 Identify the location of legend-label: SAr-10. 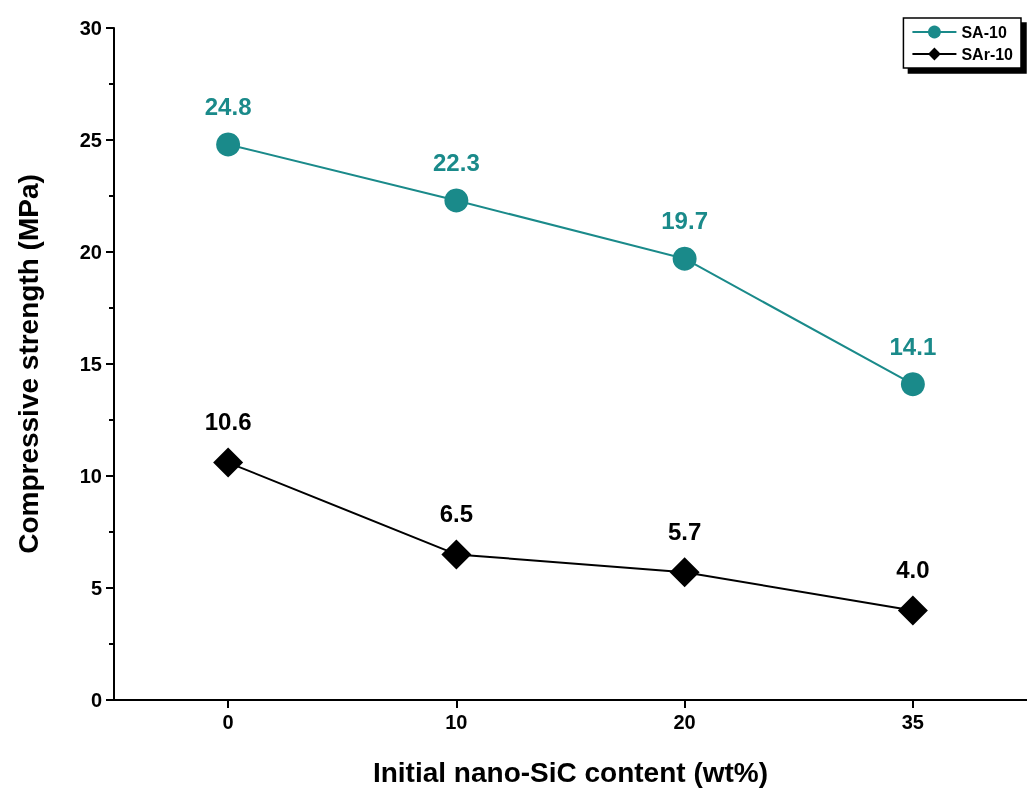
(987, 54).